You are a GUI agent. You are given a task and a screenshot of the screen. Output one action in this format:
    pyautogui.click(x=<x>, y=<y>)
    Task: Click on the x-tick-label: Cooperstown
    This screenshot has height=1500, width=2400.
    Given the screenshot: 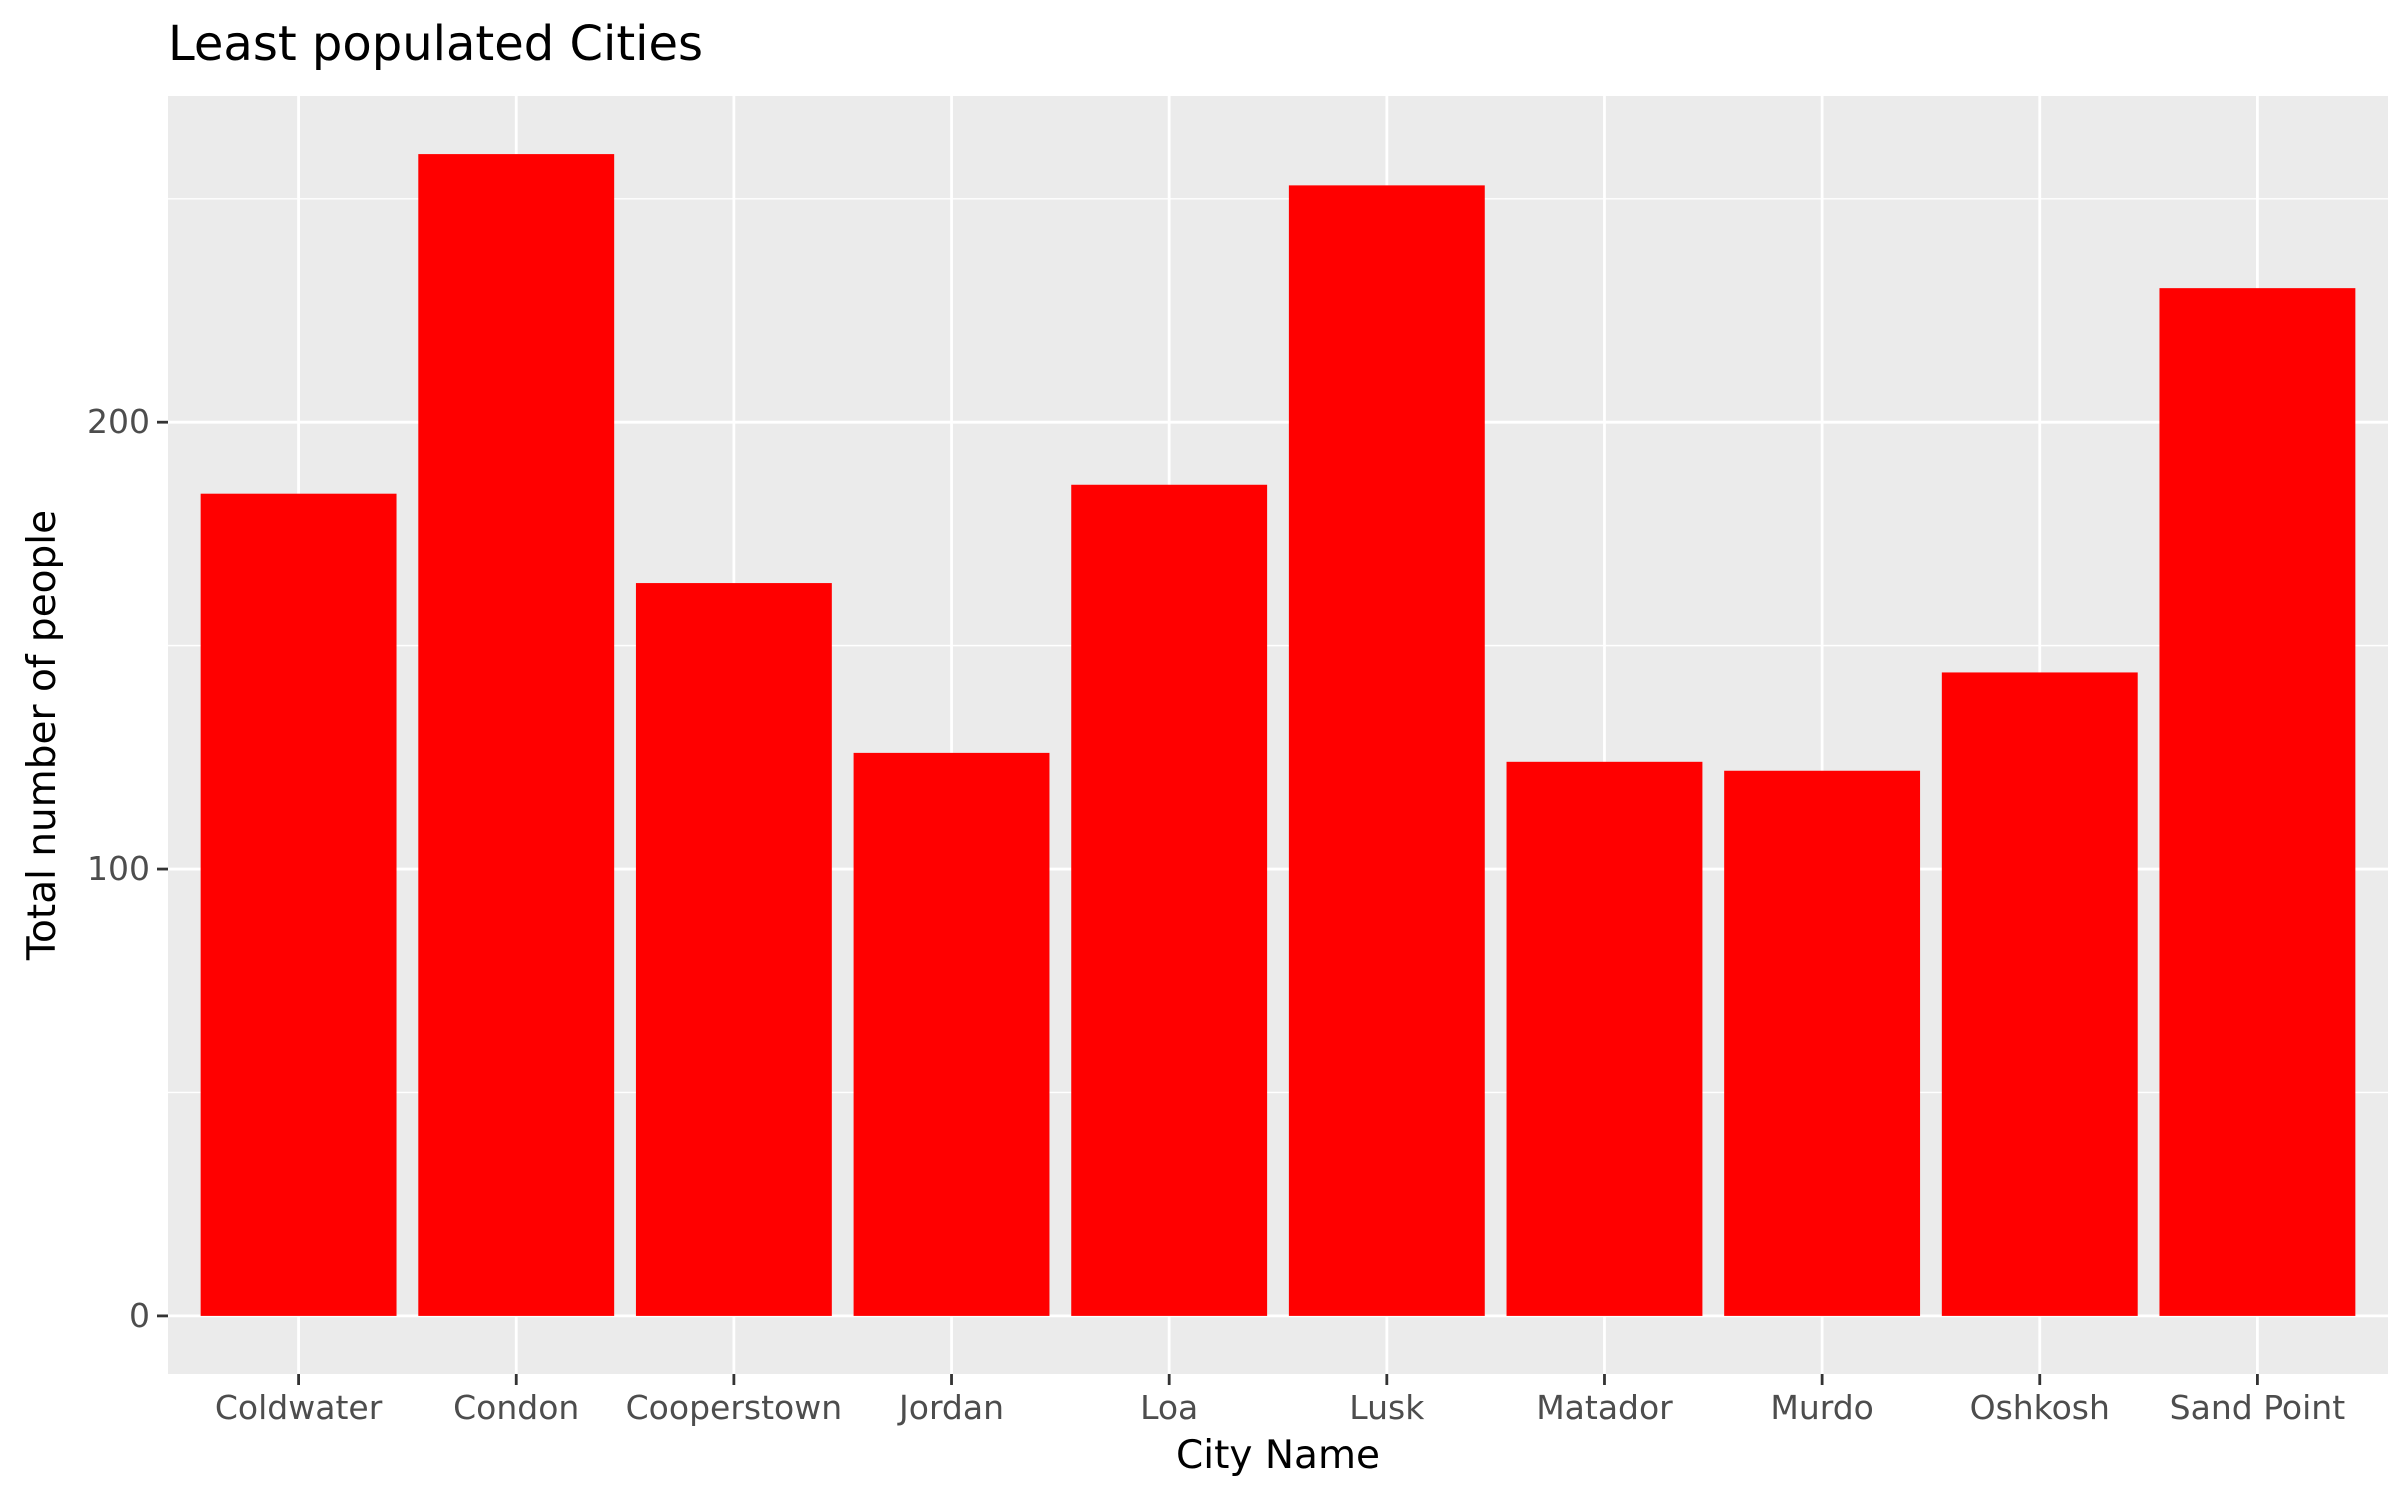 What is the action you would take?
    pyautogui.click(x=734, y=1407)
    